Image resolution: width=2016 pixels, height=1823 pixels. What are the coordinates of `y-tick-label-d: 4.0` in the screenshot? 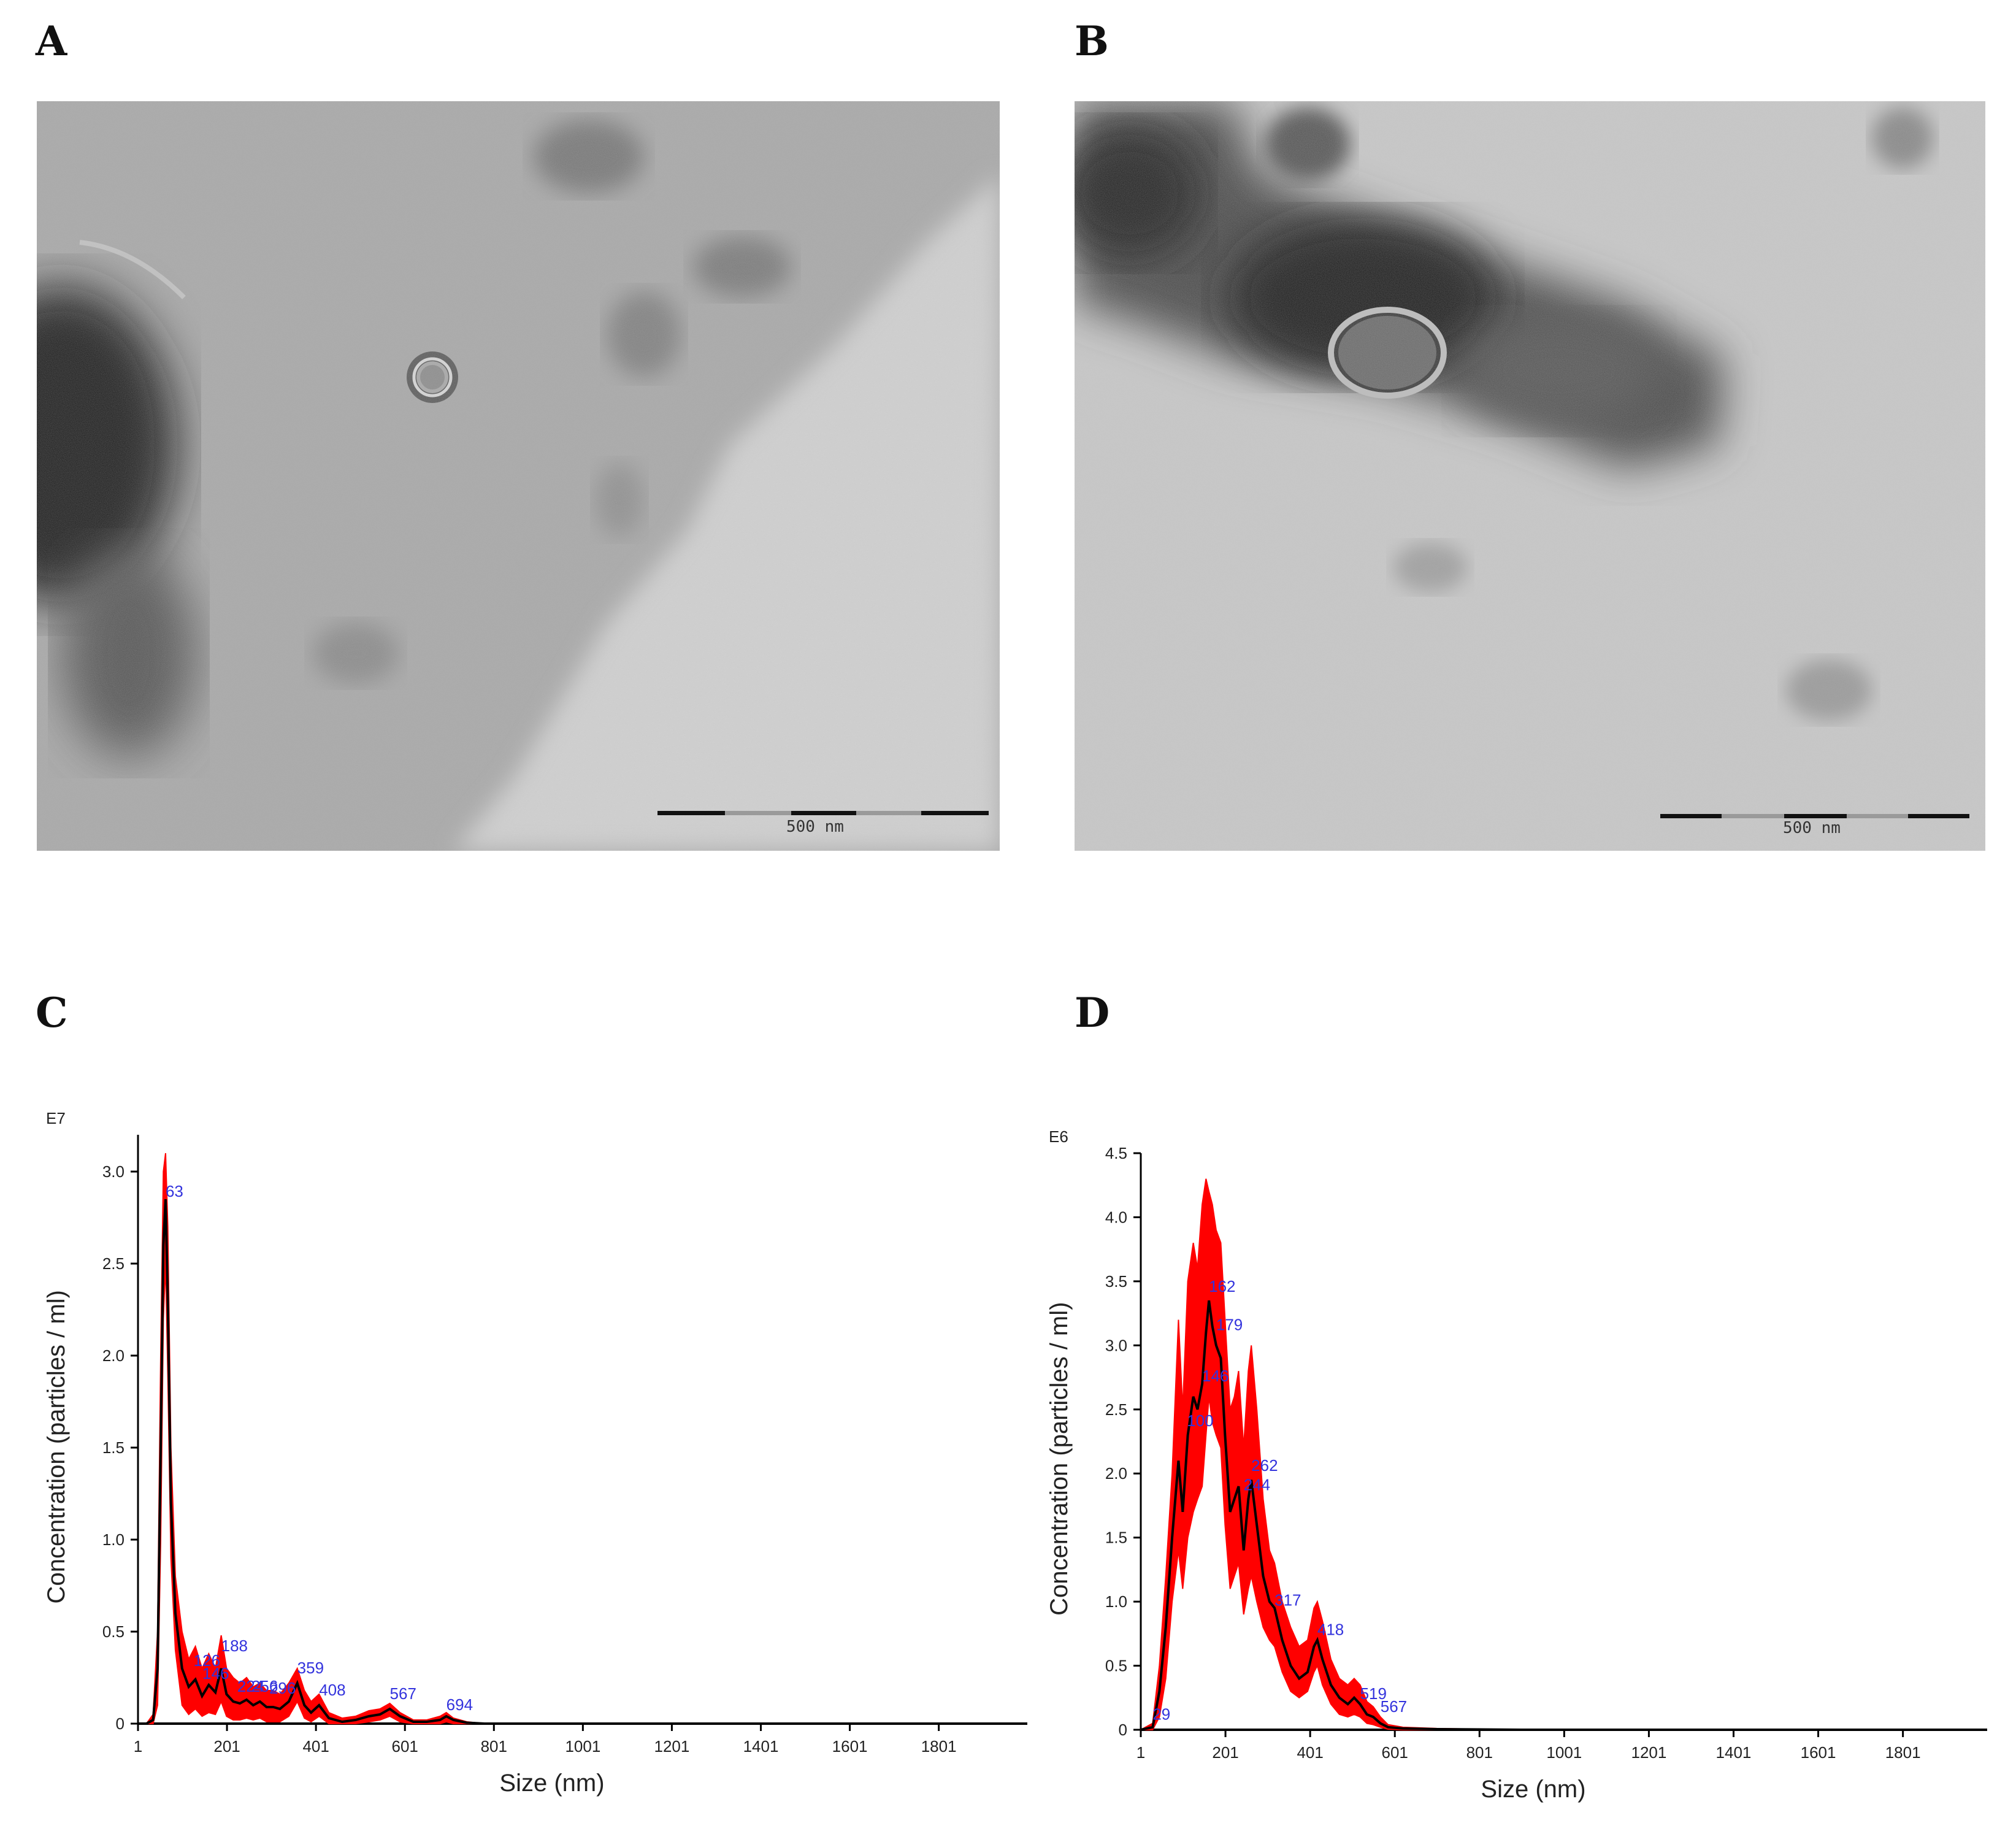 It's located at (1116, 1217).